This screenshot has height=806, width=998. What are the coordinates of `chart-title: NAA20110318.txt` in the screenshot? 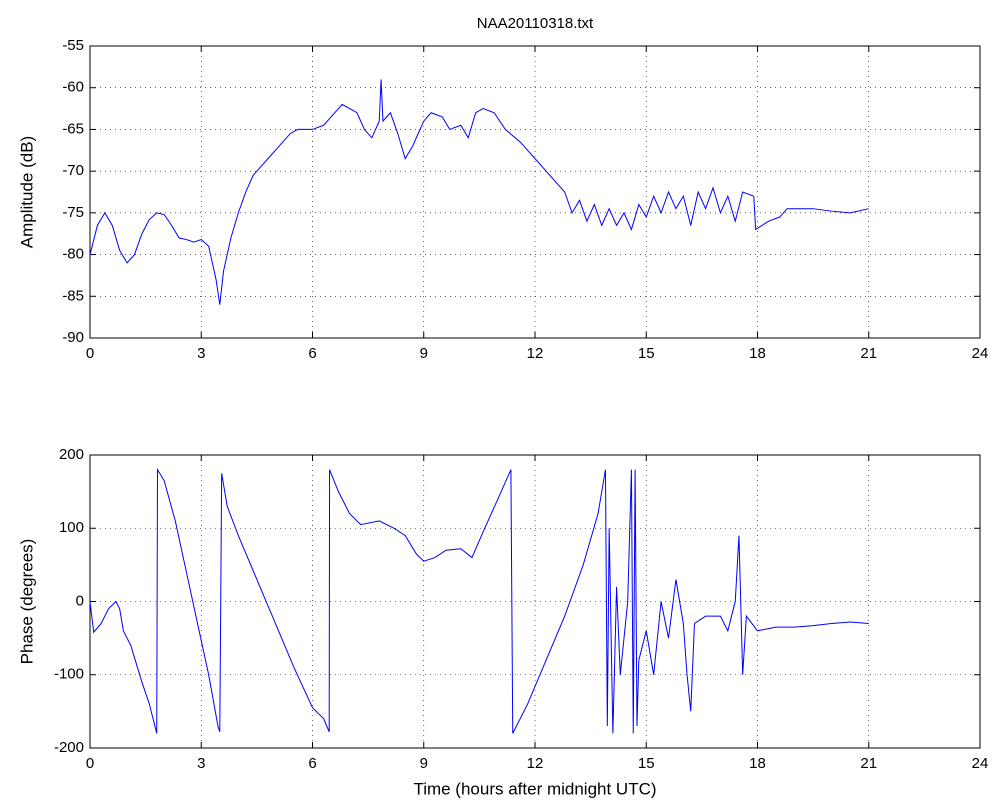 It's located at (535, 23).